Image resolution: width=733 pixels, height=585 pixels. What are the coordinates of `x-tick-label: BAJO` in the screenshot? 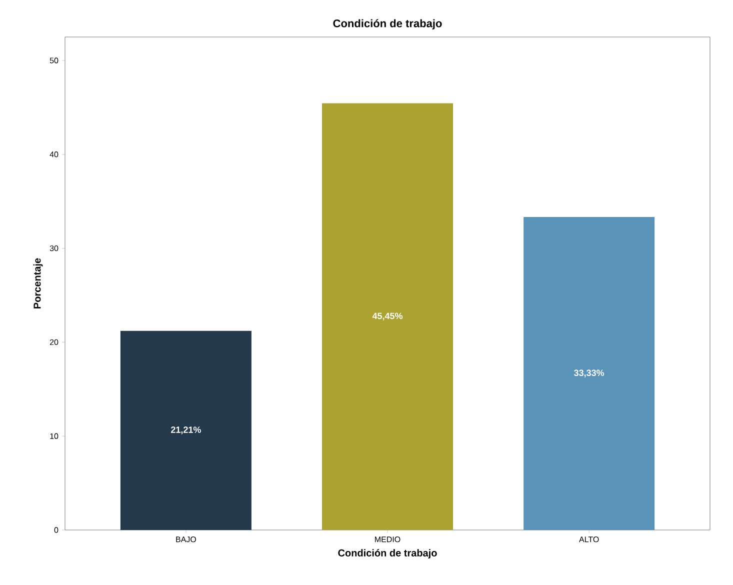 It's located at (186, 539).